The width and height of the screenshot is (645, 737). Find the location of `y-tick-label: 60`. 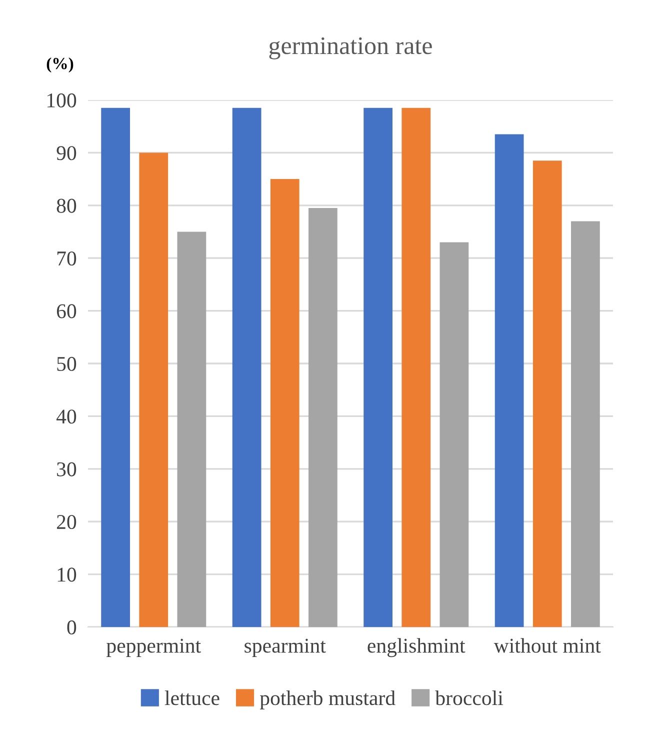

y-tick-label: 60 is located at coordinates (66, 311).